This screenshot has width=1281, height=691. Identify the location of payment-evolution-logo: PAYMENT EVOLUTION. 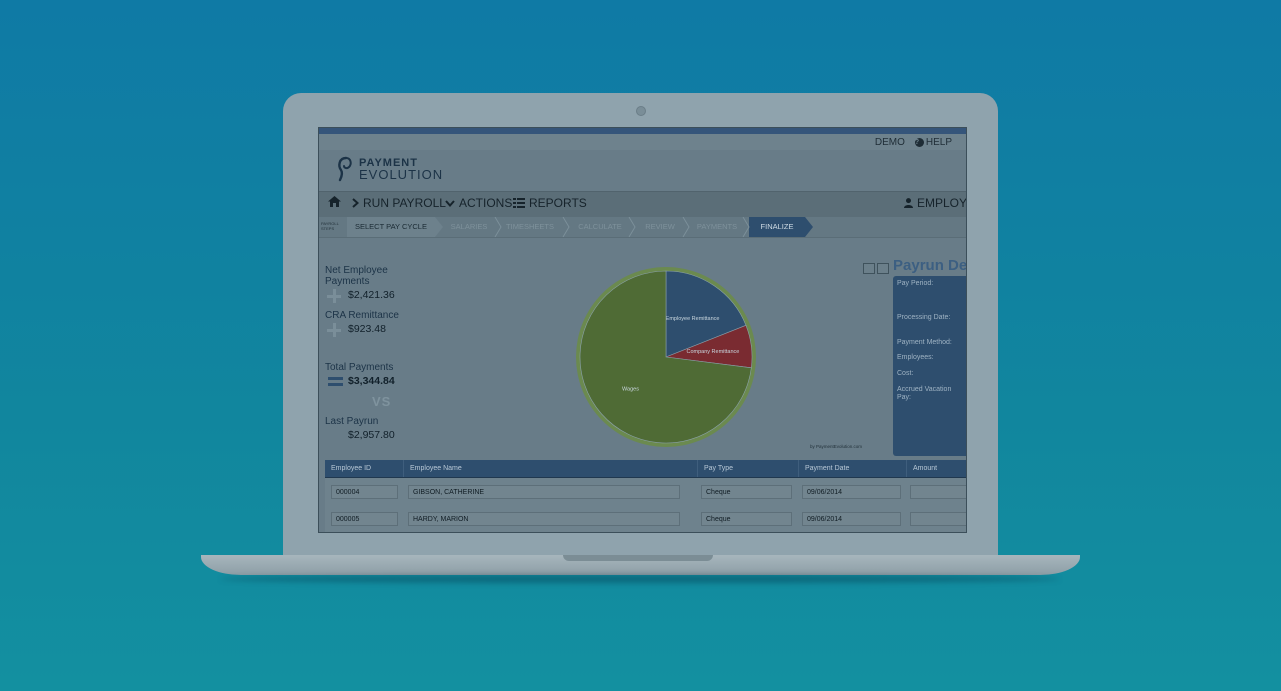
(390, 169).